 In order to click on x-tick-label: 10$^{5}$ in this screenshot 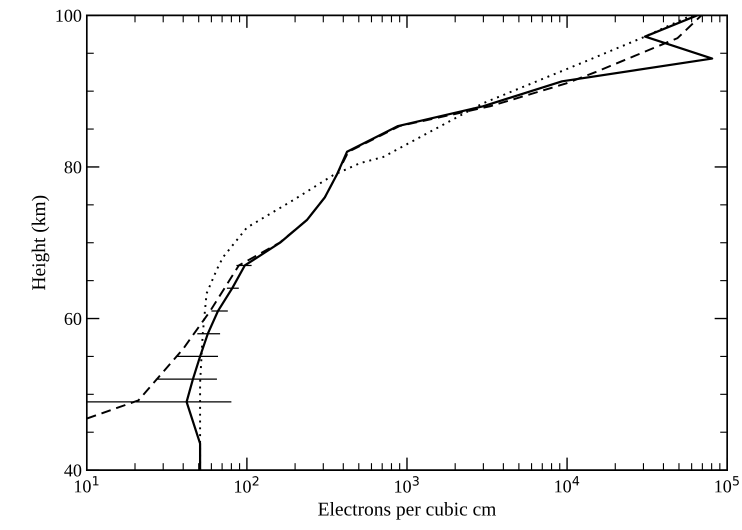, I will do `click(727, 484)`.